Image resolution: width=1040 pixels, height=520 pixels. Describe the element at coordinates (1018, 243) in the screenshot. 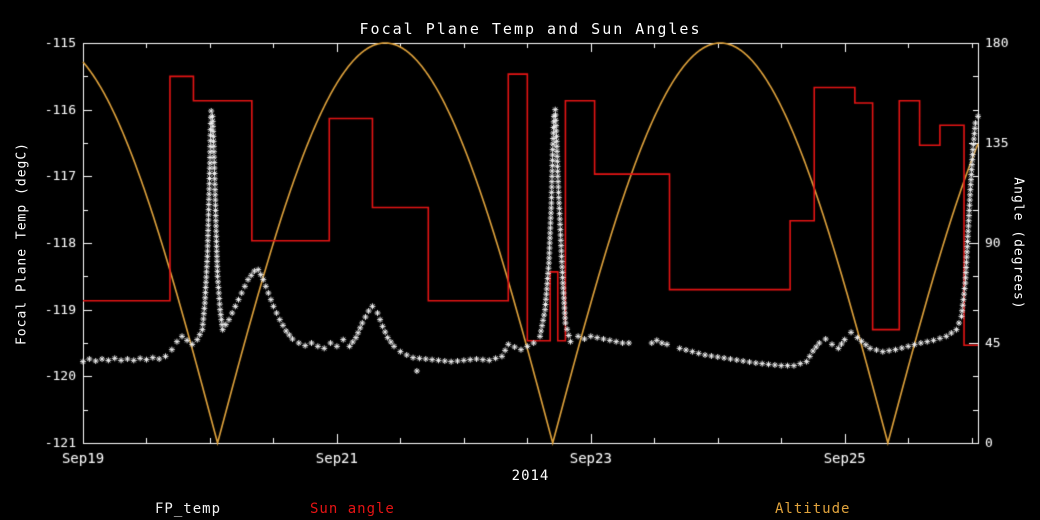

I see `y-axis-right-title: Angle (degrees)` at that location.